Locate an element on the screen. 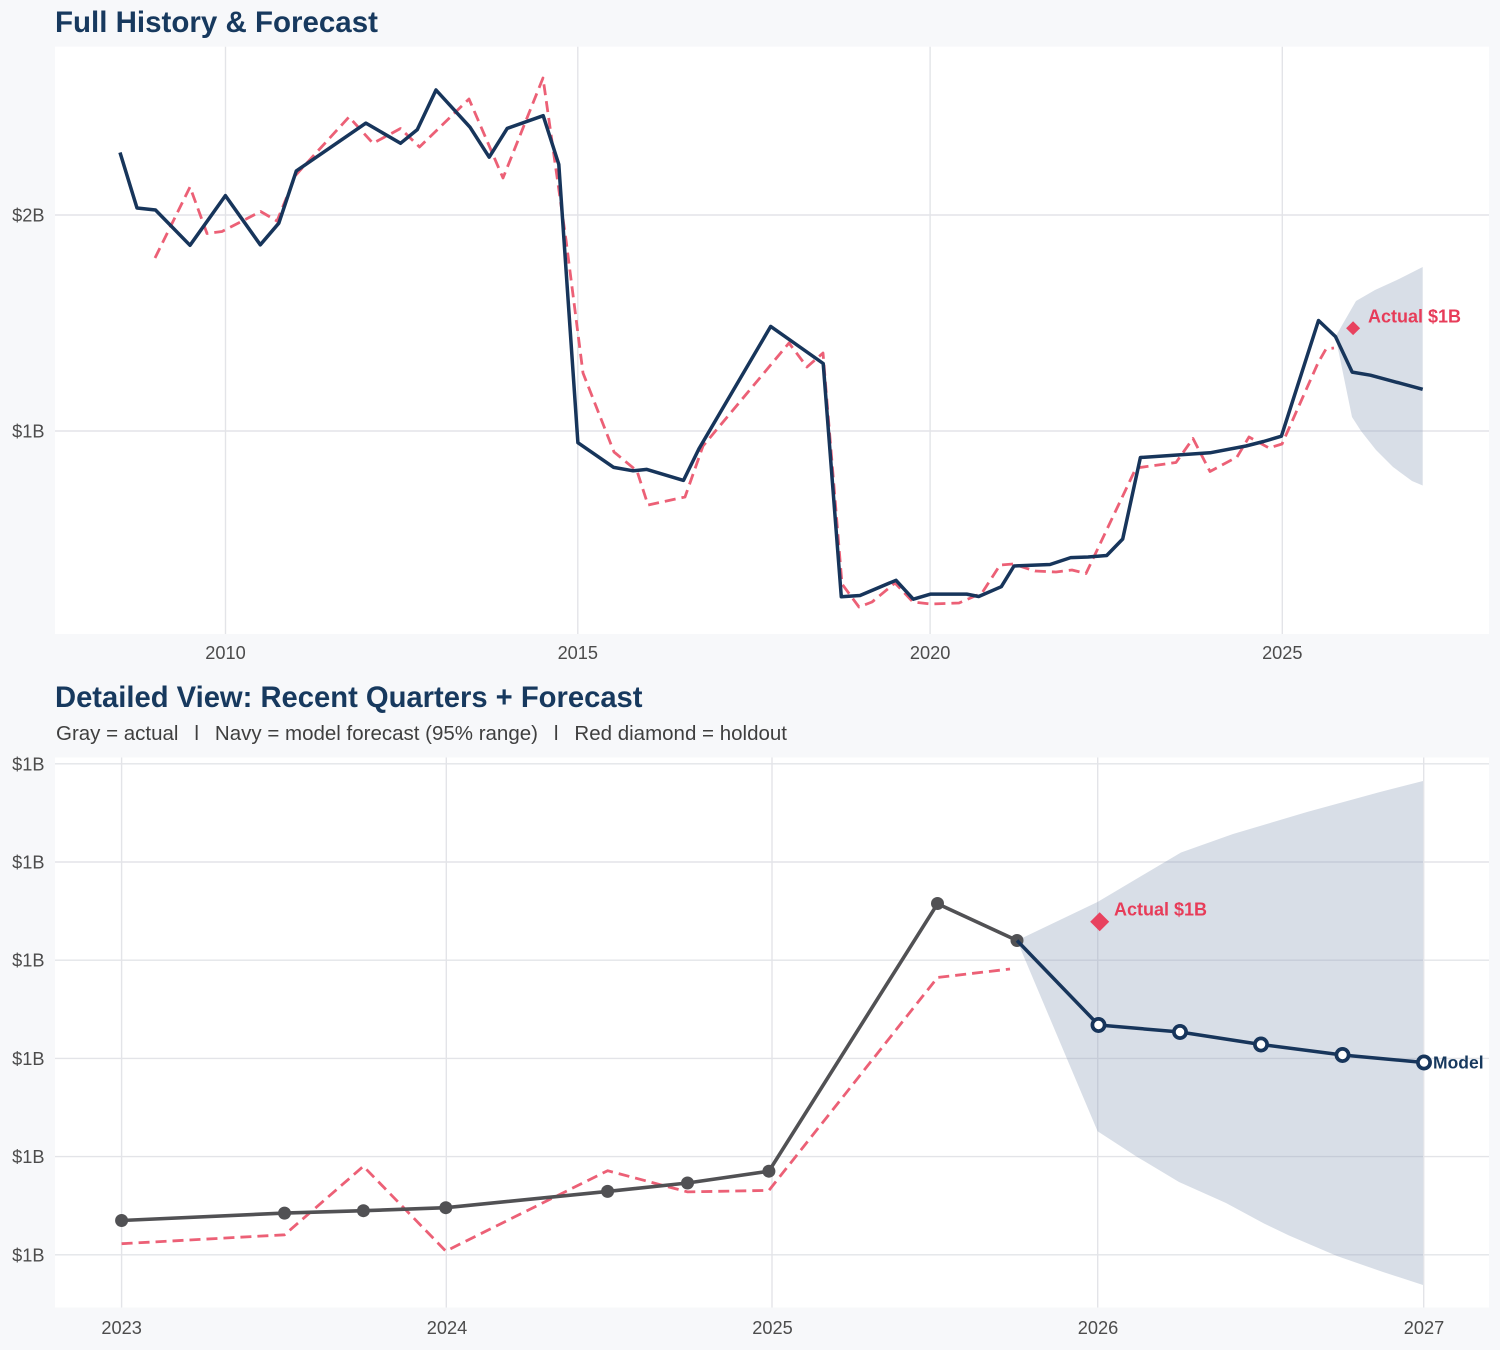 This screenshot has width=1500, height=1350. svg-text: Model is located at coordinates (1458, 1063).